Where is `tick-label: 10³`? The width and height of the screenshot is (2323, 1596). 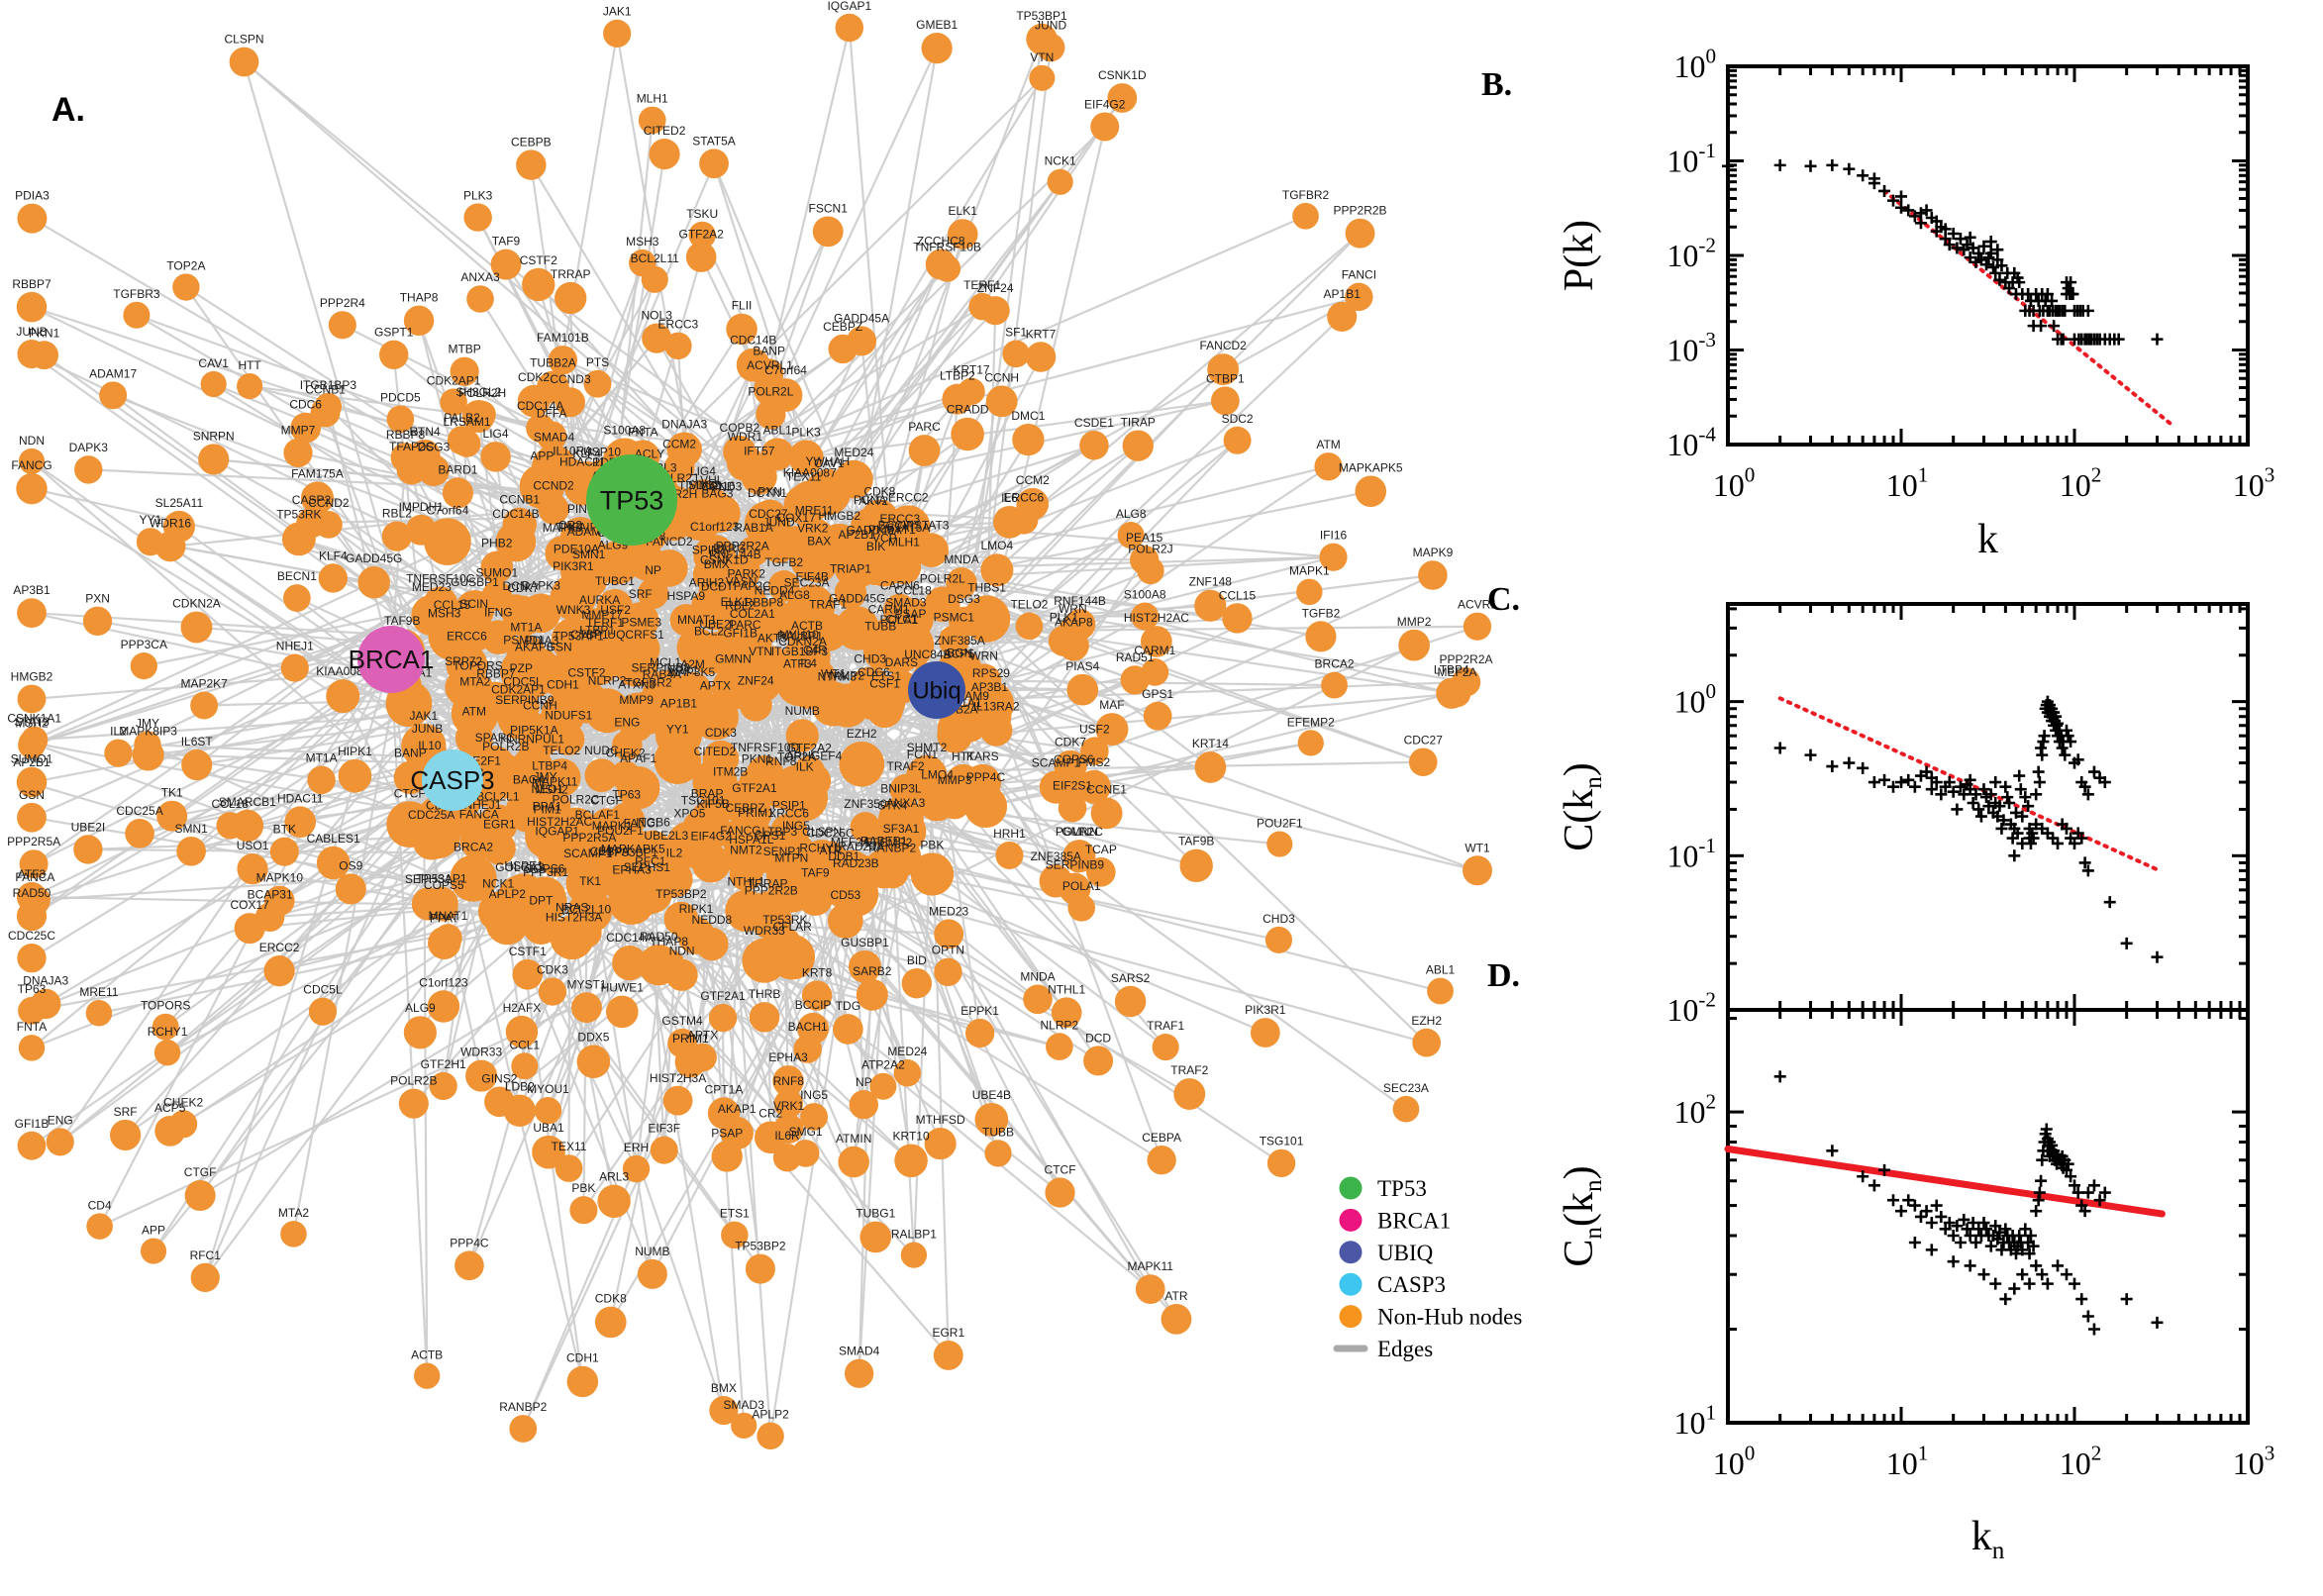
tick-label: 10³ is located at coordinates (2254, 483).